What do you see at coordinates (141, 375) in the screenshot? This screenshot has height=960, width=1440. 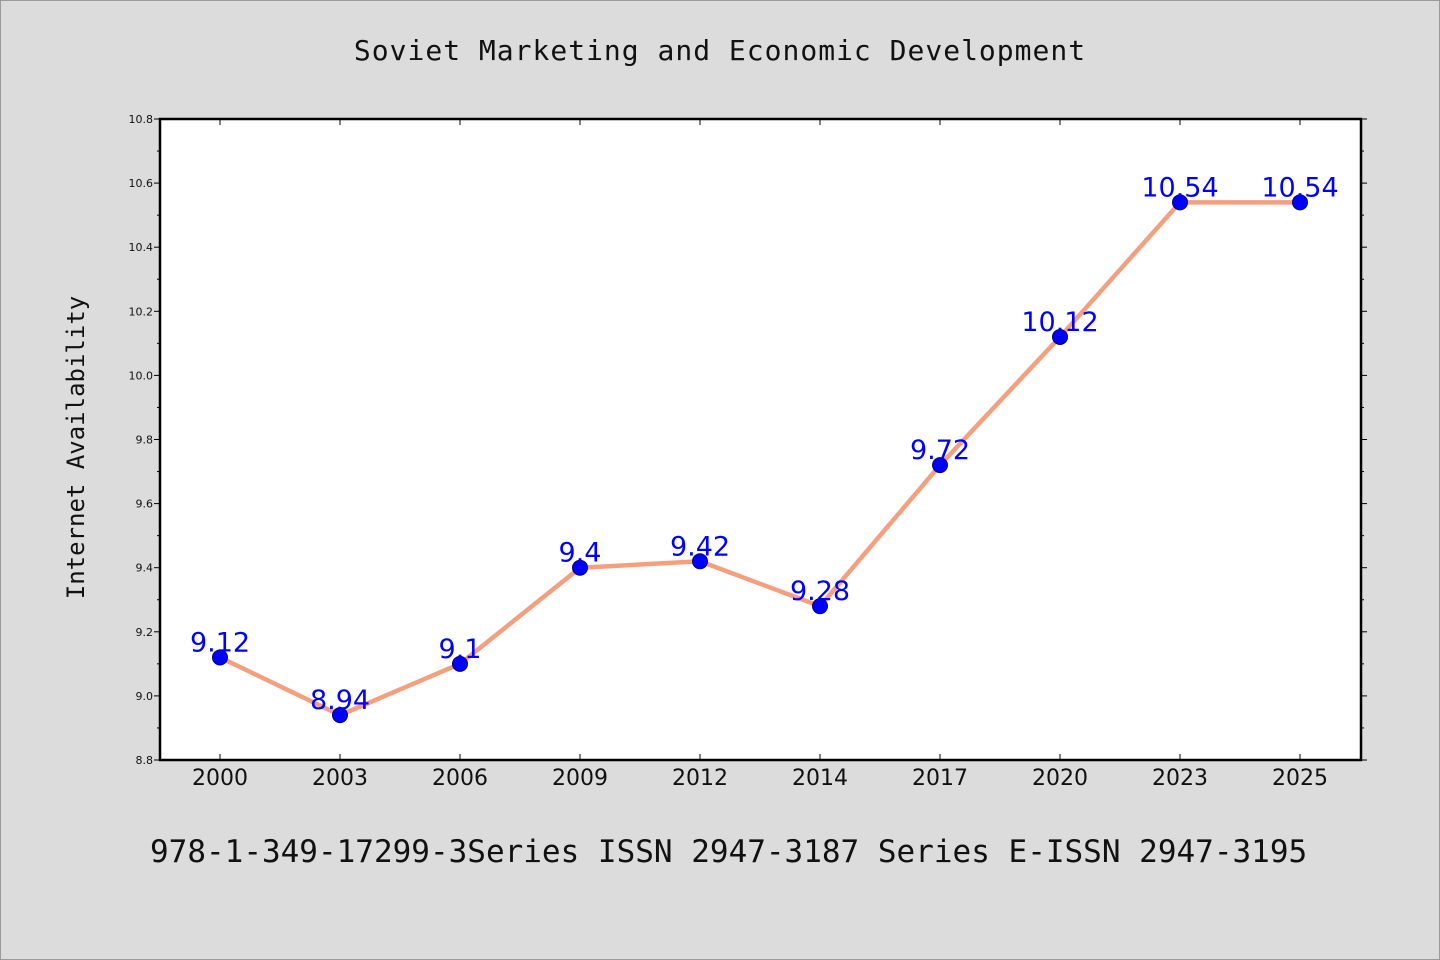 I see `y-tick-label: 10.0` at bounding box center [141, 375].